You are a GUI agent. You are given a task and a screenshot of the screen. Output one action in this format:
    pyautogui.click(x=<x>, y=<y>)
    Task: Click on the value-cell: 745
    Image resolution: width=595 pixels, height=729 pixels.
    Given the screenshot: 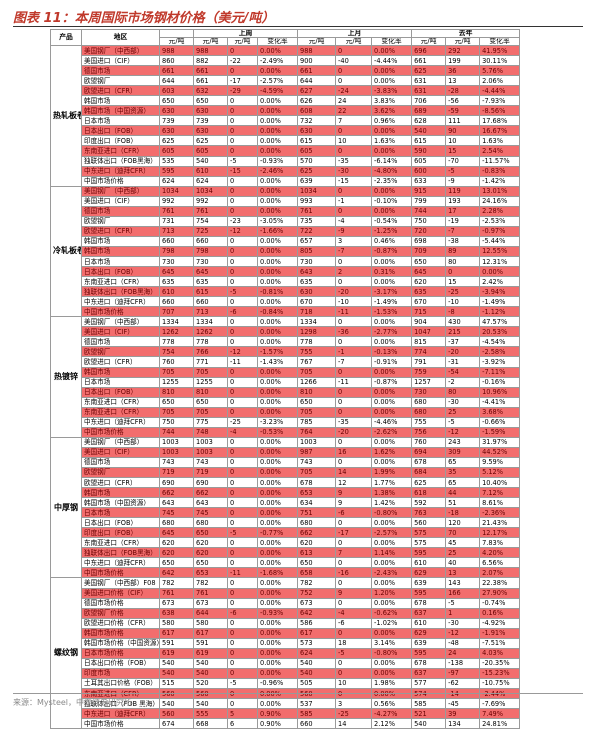 What is the action you would take?
    pyautogui.click(x=210, y=513)
    